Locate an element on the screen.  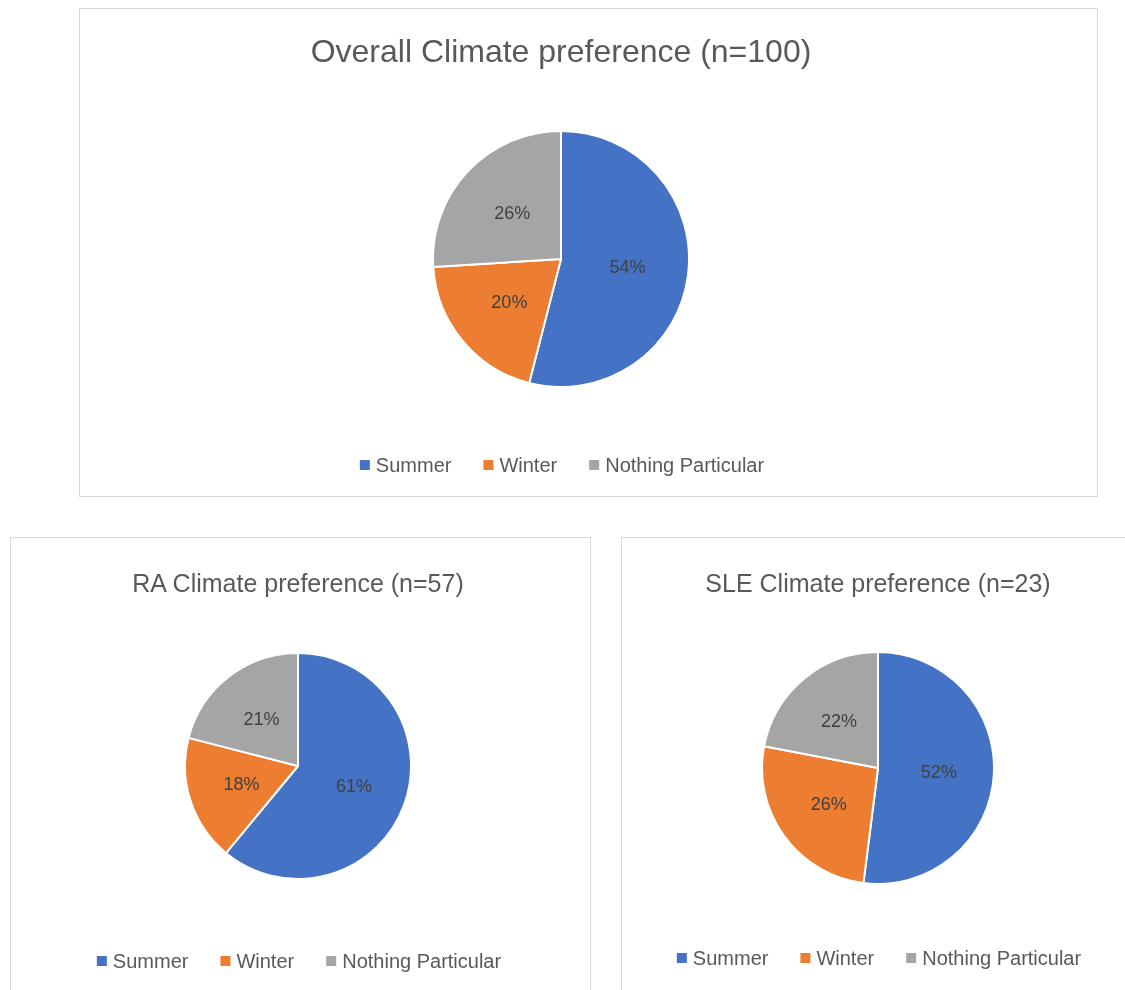
chart-title: RA Climate preference (n=57) is located at coordinates (298, 582).